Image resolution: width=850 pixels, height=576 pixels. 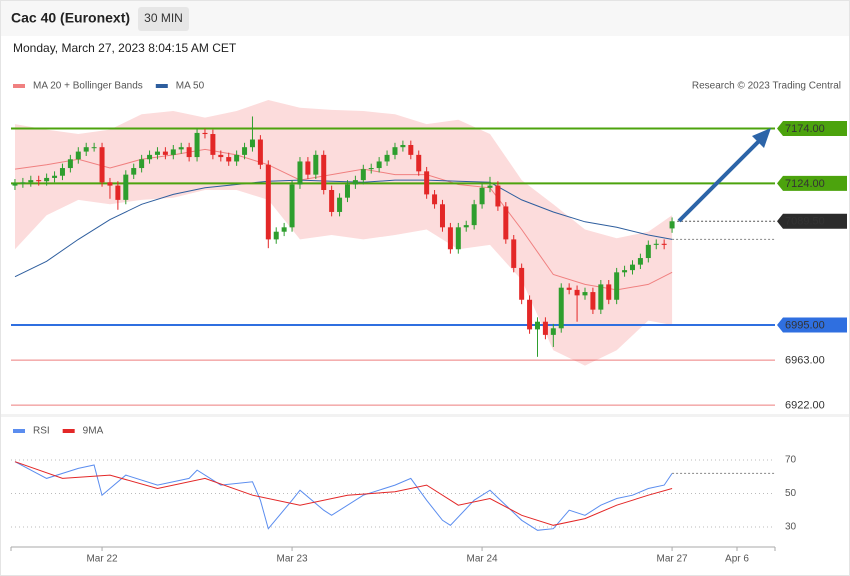 I want to click on x-tick-label: Apr 6, so click(x=737, y=559).